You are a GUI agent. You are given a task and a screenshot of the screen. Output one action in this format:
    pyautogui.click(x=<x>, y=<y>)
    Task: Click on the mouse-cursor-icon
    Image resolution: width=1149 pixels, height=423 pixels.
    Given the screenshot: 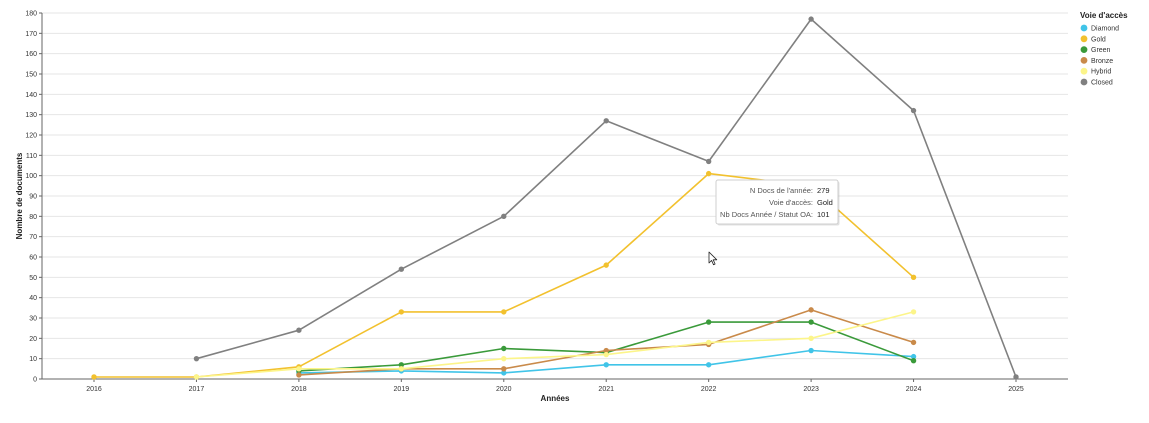 What is the action you would take?
    pyautogui.click(x=713, y=258)
    